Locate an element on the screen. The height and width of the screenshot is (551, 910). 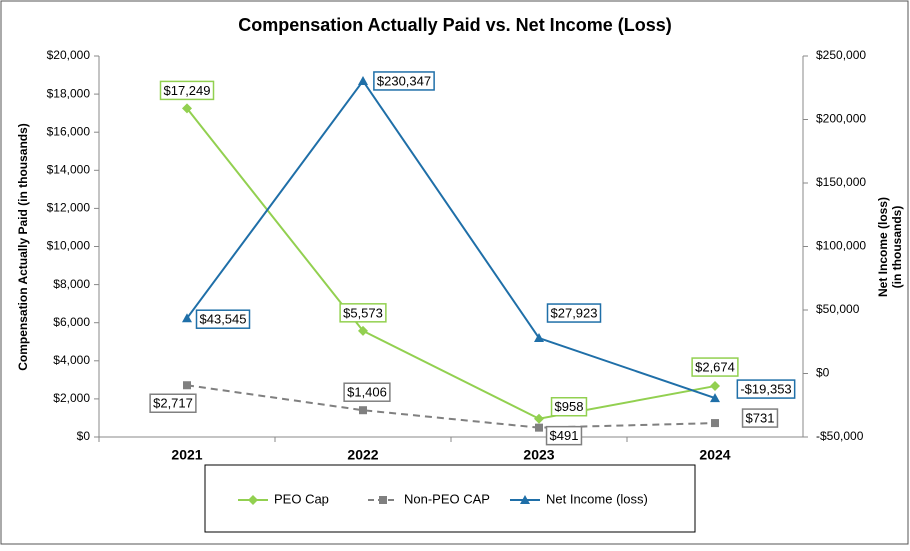
y2-tick-label: $150,000 is located at coordinates (841, 182).